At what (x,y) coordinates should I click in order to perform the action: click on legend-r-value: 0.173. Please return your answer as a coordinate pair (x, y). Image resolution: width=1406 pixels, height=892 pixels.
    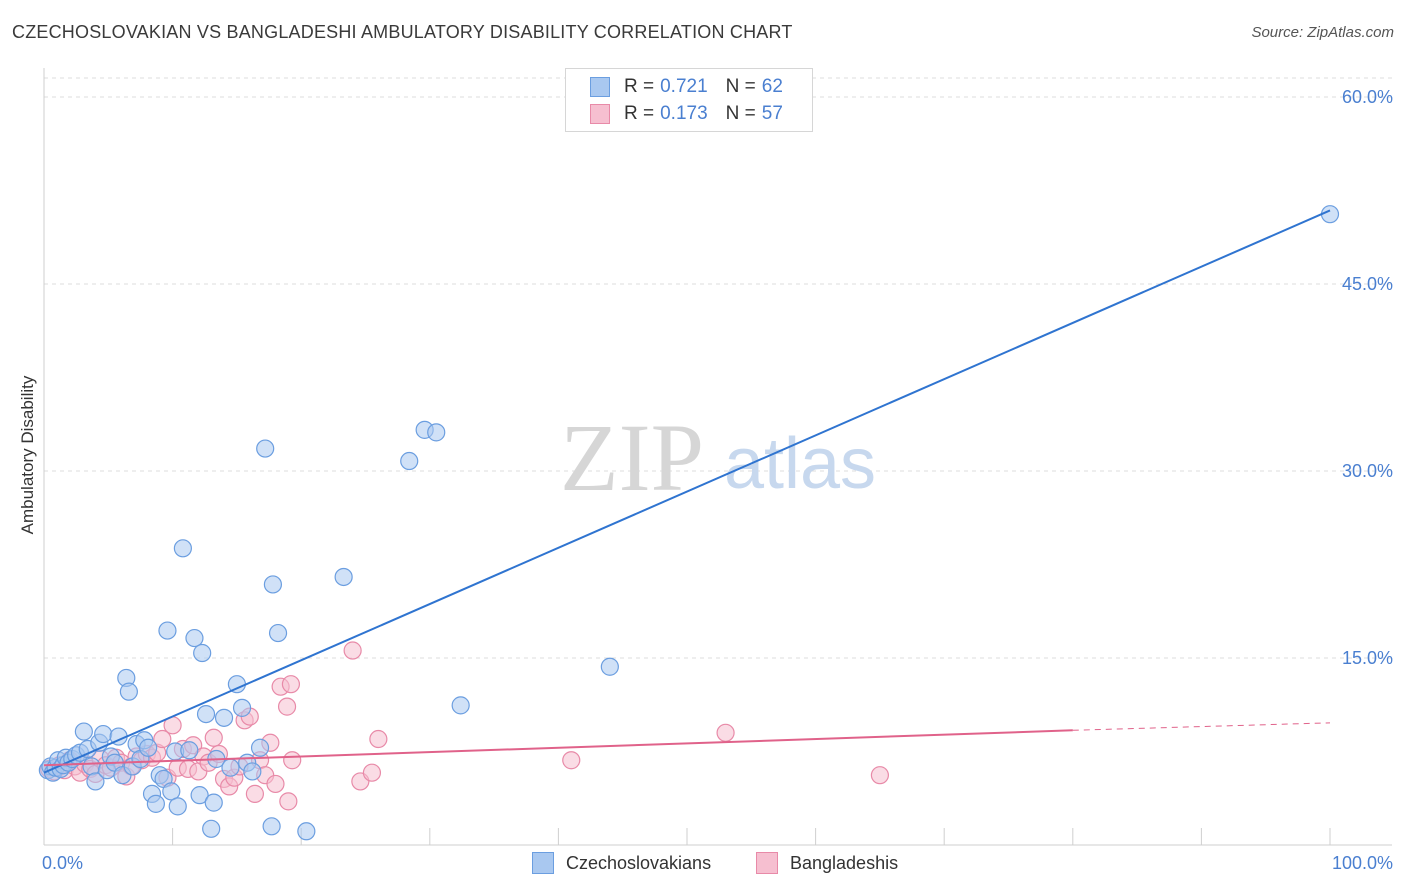
    Looking at the image, I should click on (684, 113).